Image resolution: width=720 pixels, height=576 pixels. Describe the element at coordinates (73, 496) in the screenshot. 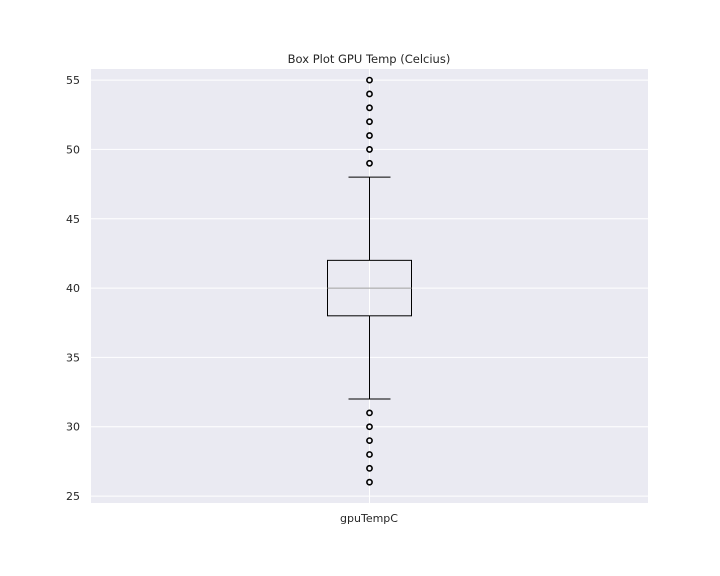

I see `y-tick-label-25: 25` at that location.